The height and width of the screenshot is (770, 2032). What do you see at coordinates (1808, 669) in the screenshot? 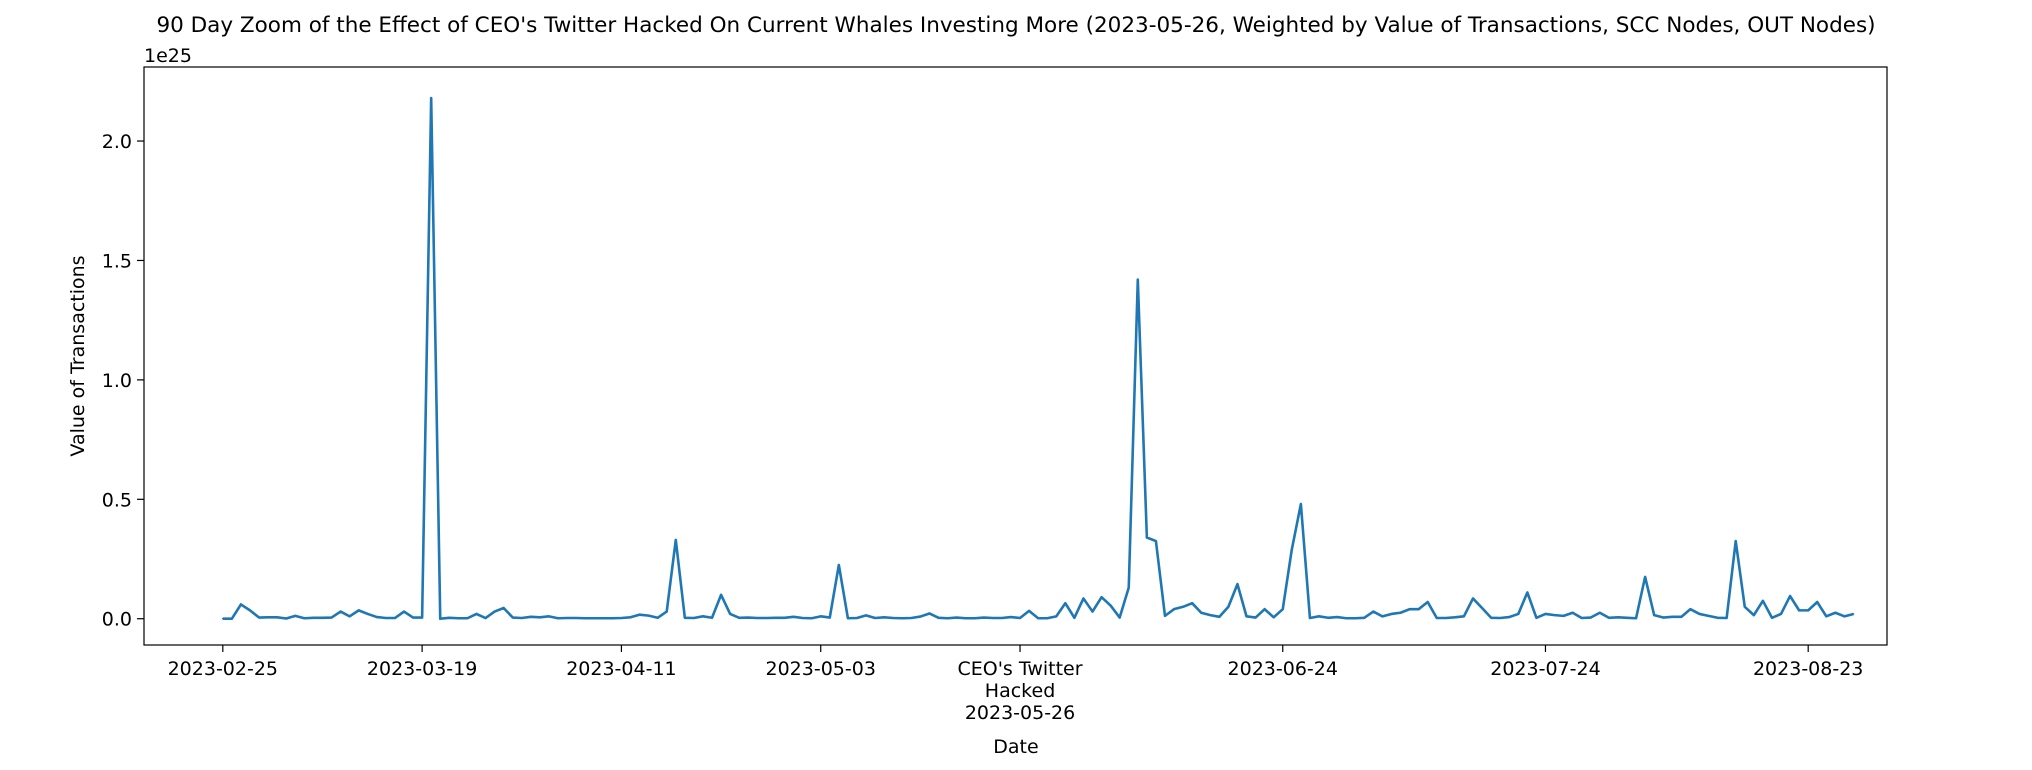
I see `x-tick-label: 2023-08-23` at bounding box center [1808, 669].